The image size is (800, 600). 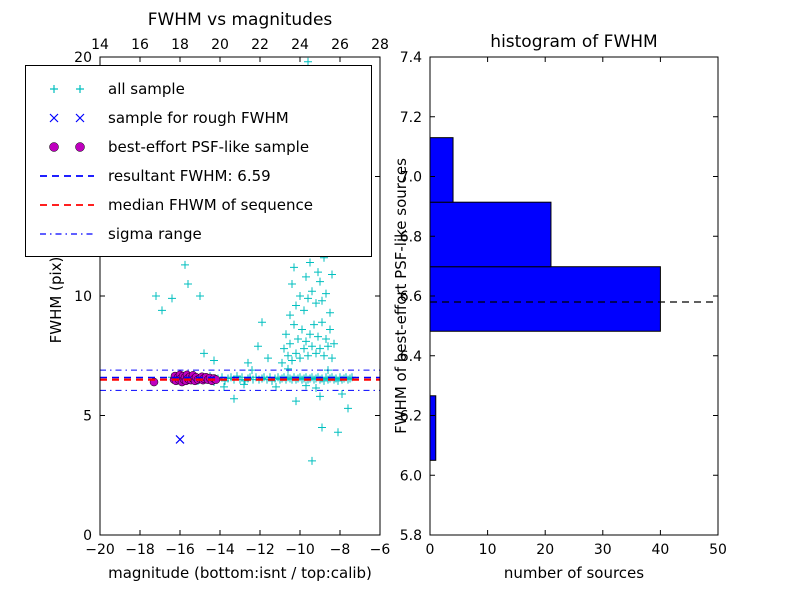 What do you see at coordinates (260, 45) in the screenshot?
I see `left-top-tick-label: 22` at bounding box center [260, 45].